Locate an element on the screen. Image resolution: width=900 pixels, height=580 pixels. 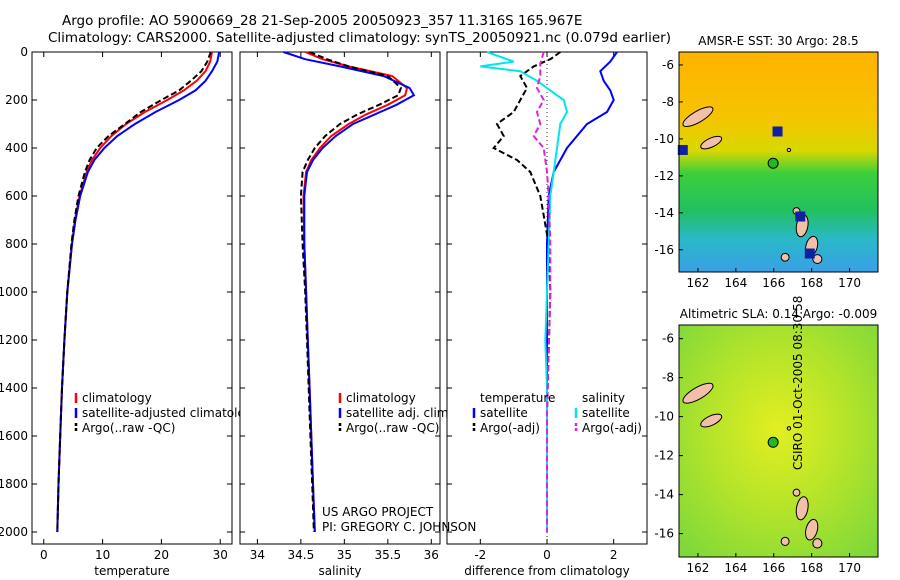
temperature-ytick-label: 1800 is located at coordinates (14, 484).